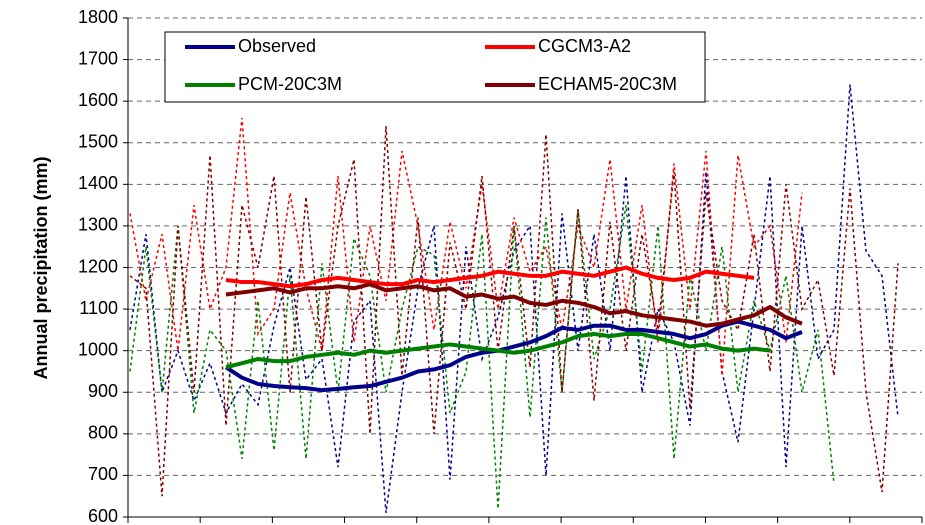 The image size is (925, 525). Describe the element at coordinates (98, 308) in the screenshot. I see `y-tick-label: 1100` at that location.